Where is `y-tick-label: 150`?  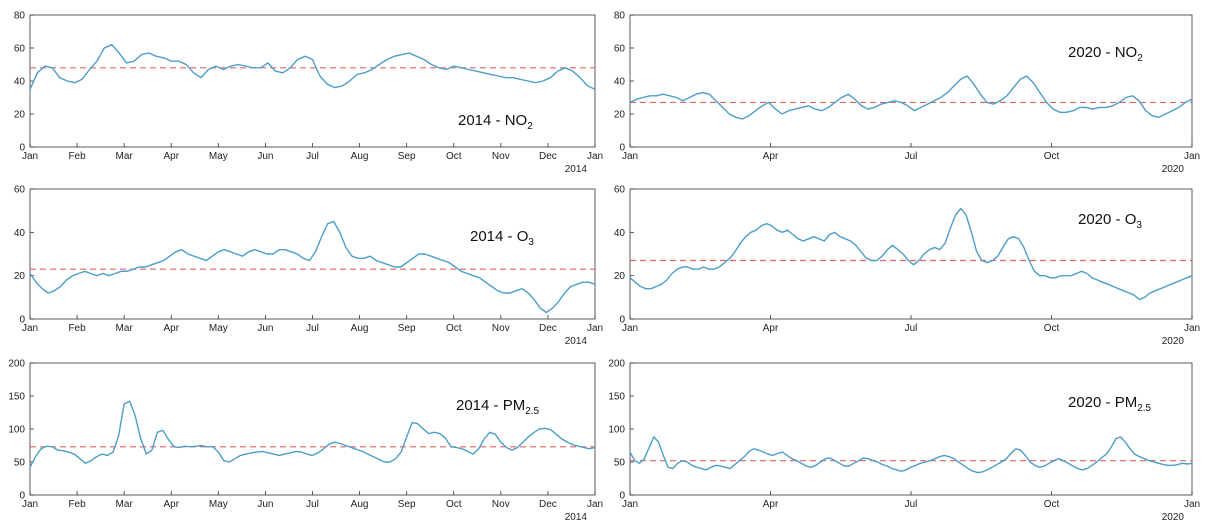 y-tick-label: 150 is located at coordinates (616, 397).